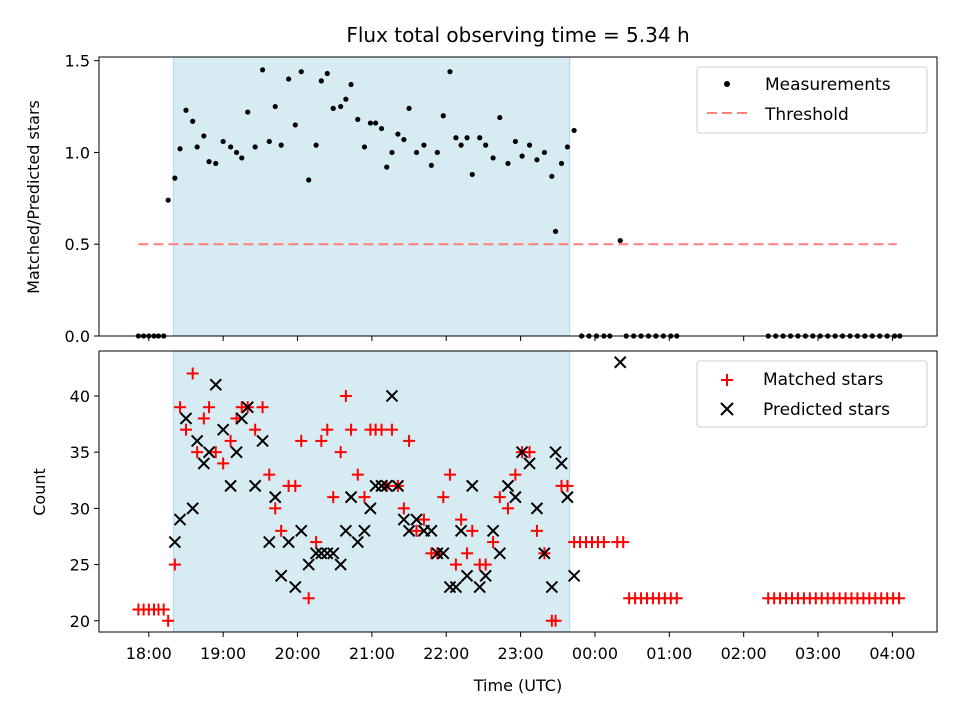  I want to click on x-tick-label: 00:00, so click(595, 653).